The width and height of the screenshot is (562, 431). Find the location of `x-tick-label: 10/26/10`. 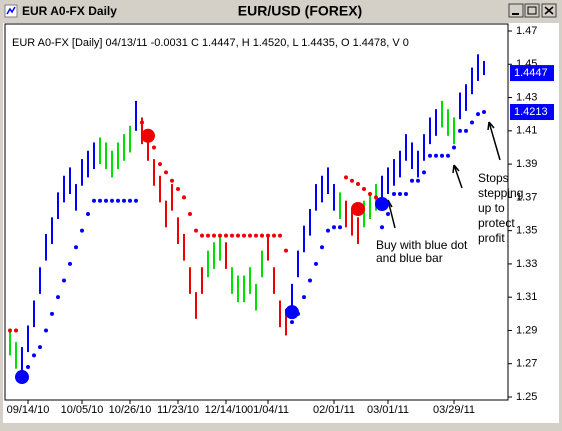

x-tick-label: 10/26/10 is located at coordinates (130, 410).